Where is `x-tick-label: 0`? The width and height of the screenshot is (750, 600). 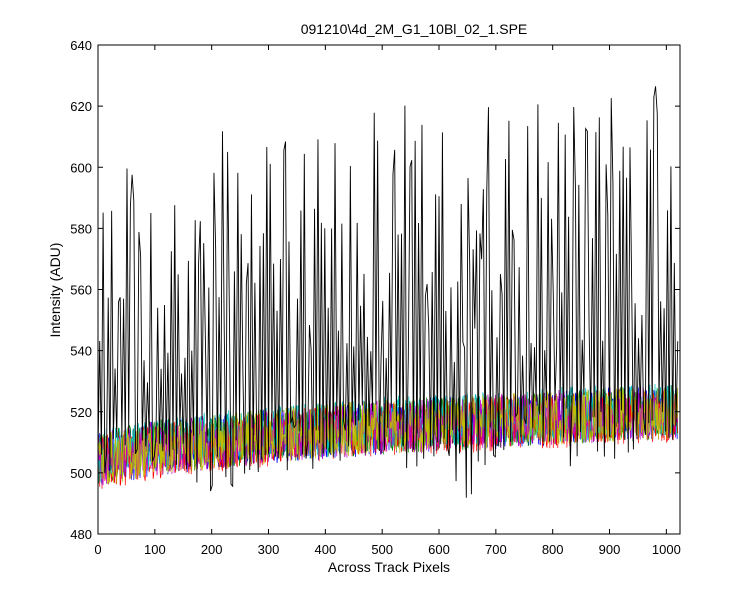
x-tick-label: 0 is located at coordinates (97, 549).